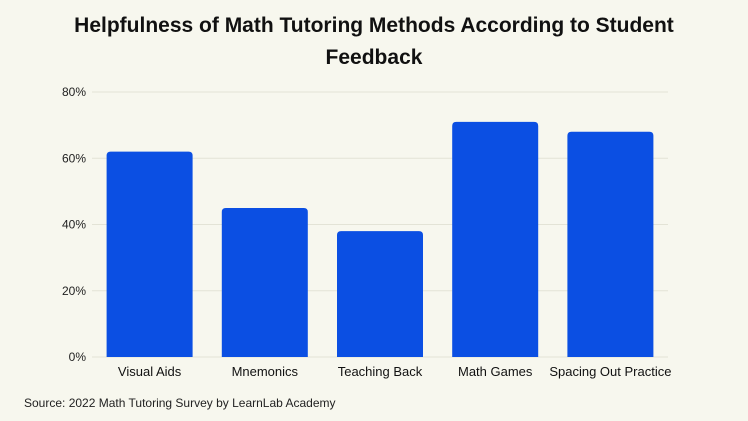 The height and width of the screenshot is (421, 748). What do you see at coordinates (380, 371) in the screenshot?
I see `x-category-label: Teaching Back` at bounding box center [380, 371].